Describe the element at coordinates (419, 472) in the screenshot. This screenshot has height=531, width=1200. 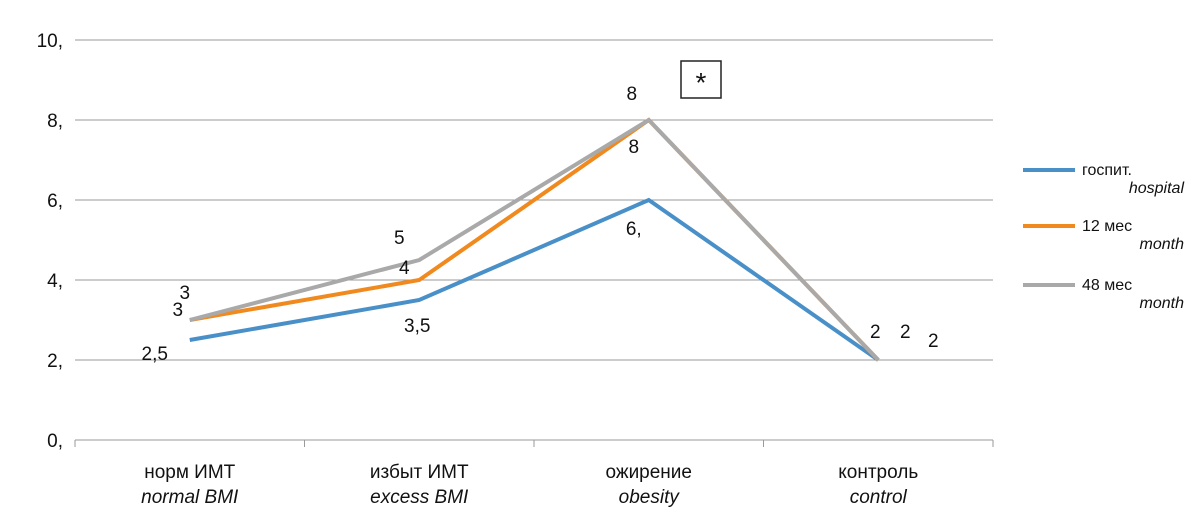
I see `x-category-label: избыт ИМТ` at that location.